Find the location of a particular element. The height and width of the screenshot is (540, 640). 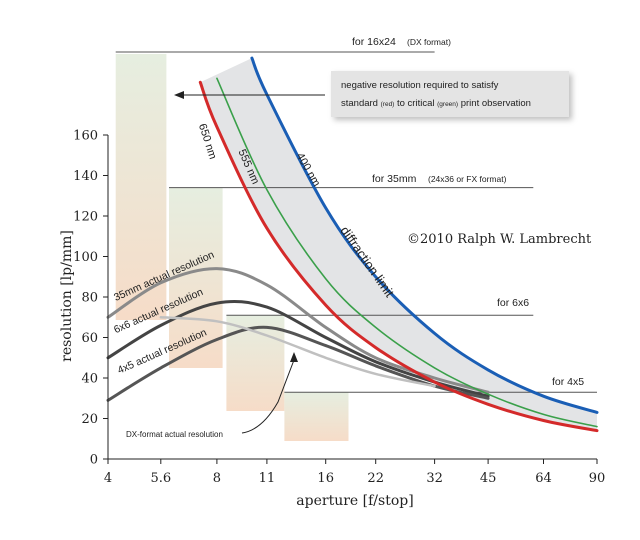

x-tick-label-1: 5.6 is located at coordinates (160, 478).